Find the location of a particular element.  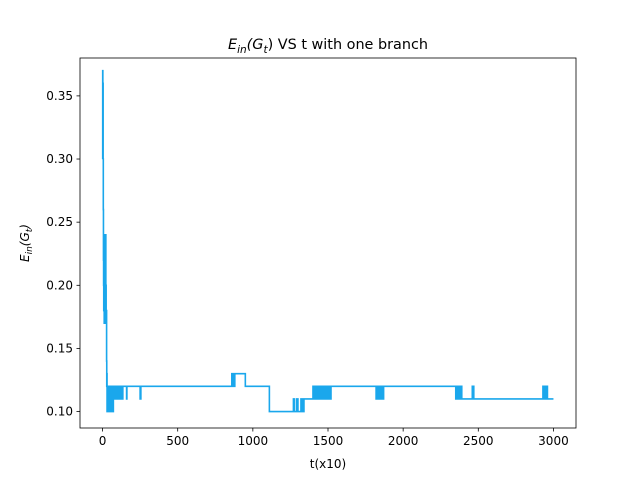

ylabel-math-sub-t: t is located at coordinates (30, 230).